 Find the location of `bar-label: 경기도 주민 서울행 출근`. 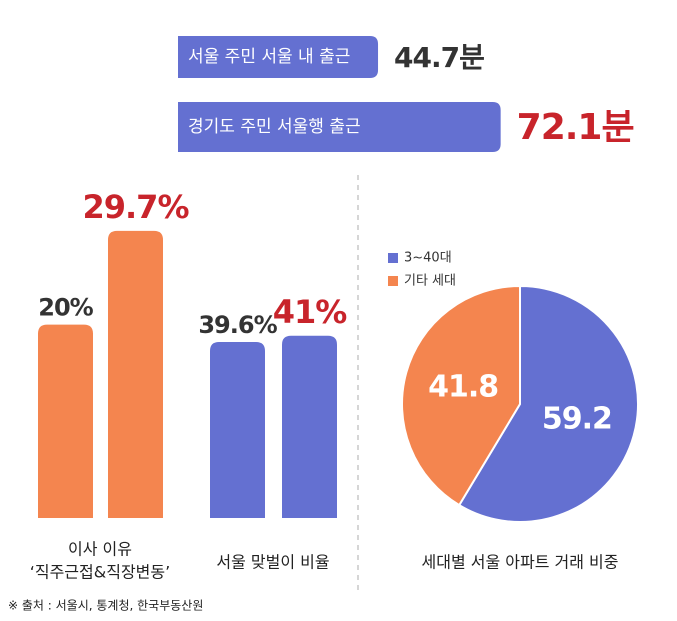

bar-label: 경기도 주민 서울행 출근 is located at coordinates (274, 127).